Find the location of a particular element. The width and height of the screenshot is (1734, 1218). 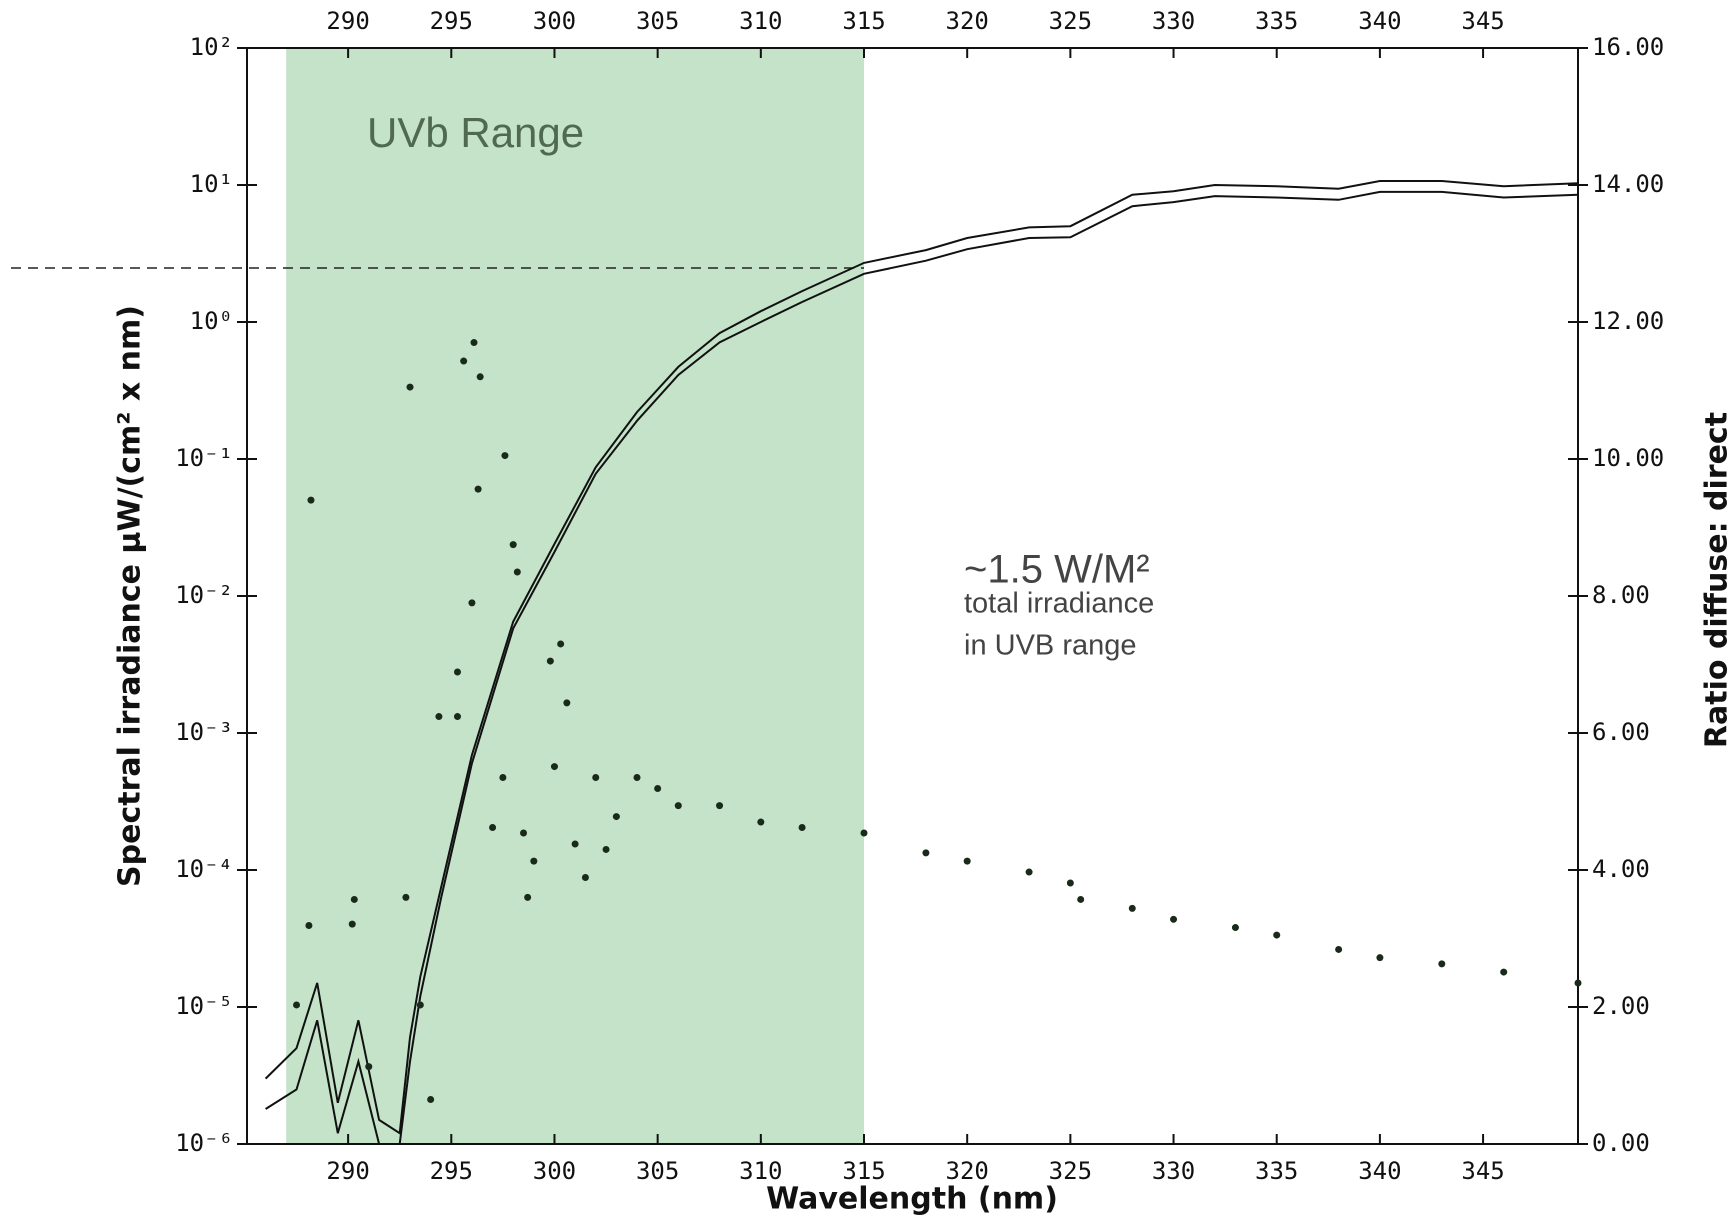

y2-tick-label: 12.00 is located at coordinates (1628, 321).